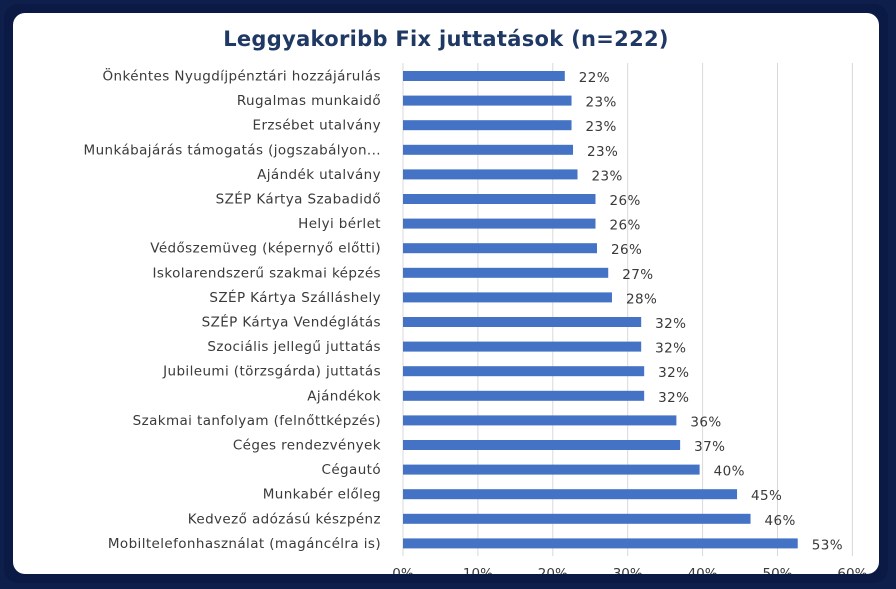  What do you see at coordinates (446, 39) in the screenshot?
I see `chart-title: Leggyakoribb Fix juttatások (n=222)` at bounding box center [446, 39].